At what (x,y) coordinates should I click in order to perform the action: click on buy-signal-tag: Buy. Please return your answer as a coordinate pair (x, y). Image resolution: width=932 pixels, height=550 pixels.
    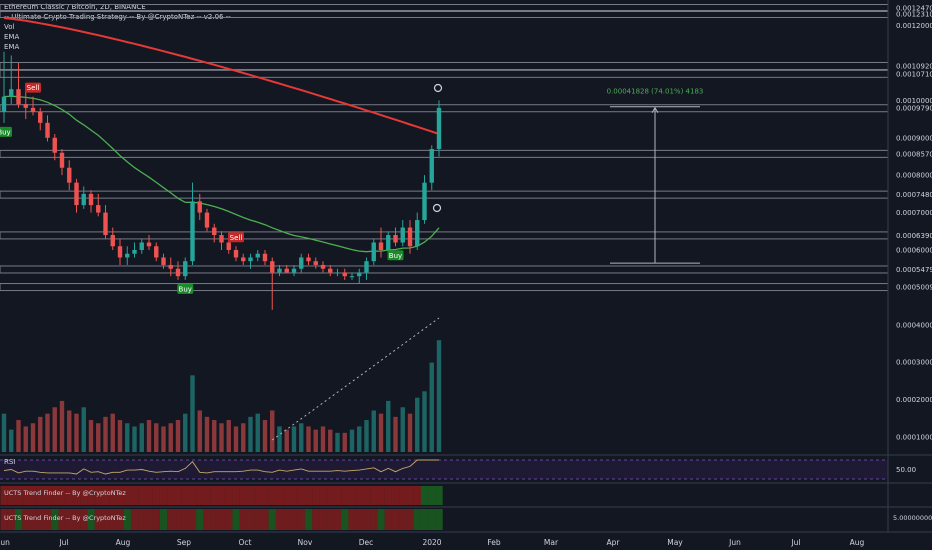
    Looking at the image, I should click on (185, 288).